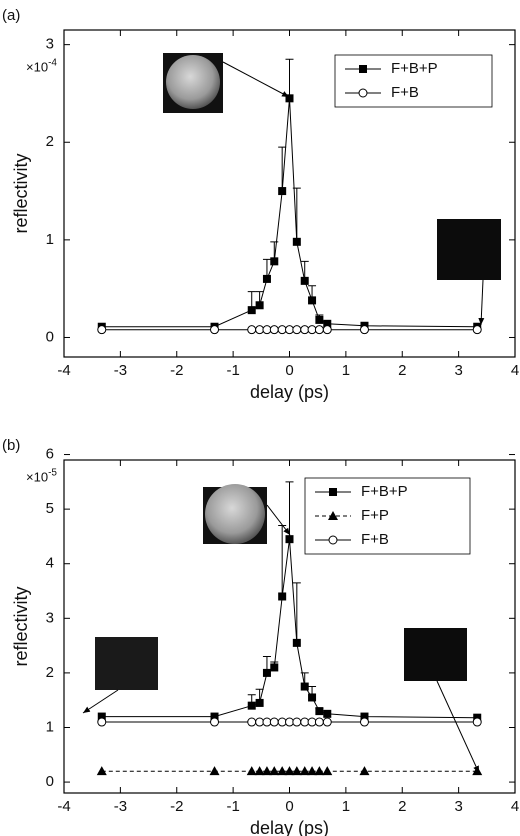  I want to click on x-axis-label: delay (ps), so click(289, 392).